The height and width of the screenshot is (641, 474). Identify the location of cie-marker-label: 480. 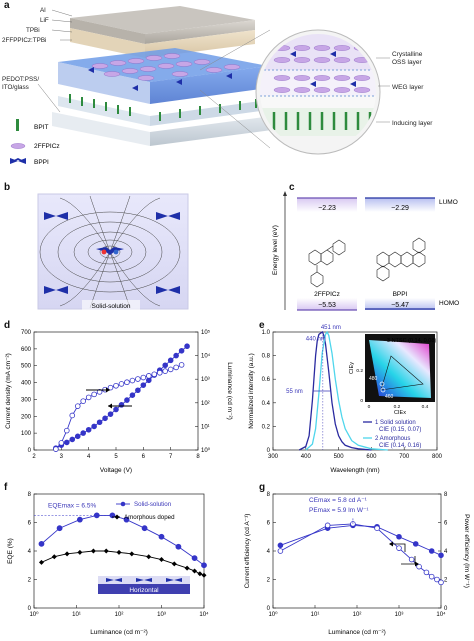
(373, 379).